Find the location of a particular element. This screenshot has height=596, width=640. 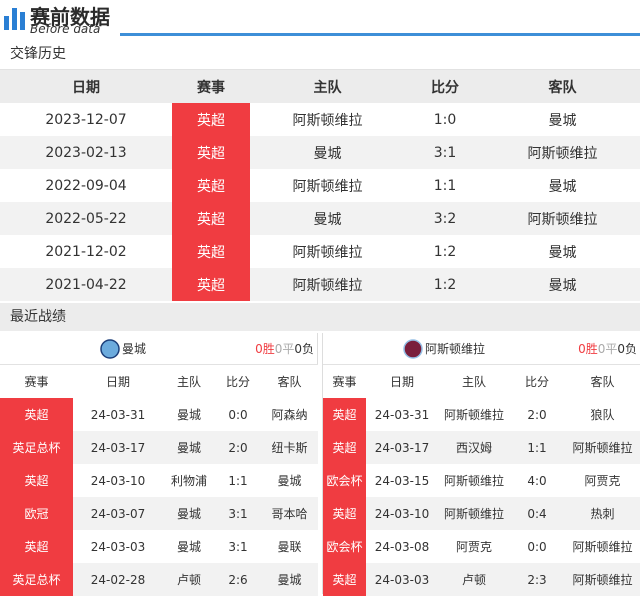

header-line is located at coordinates (380, 34).